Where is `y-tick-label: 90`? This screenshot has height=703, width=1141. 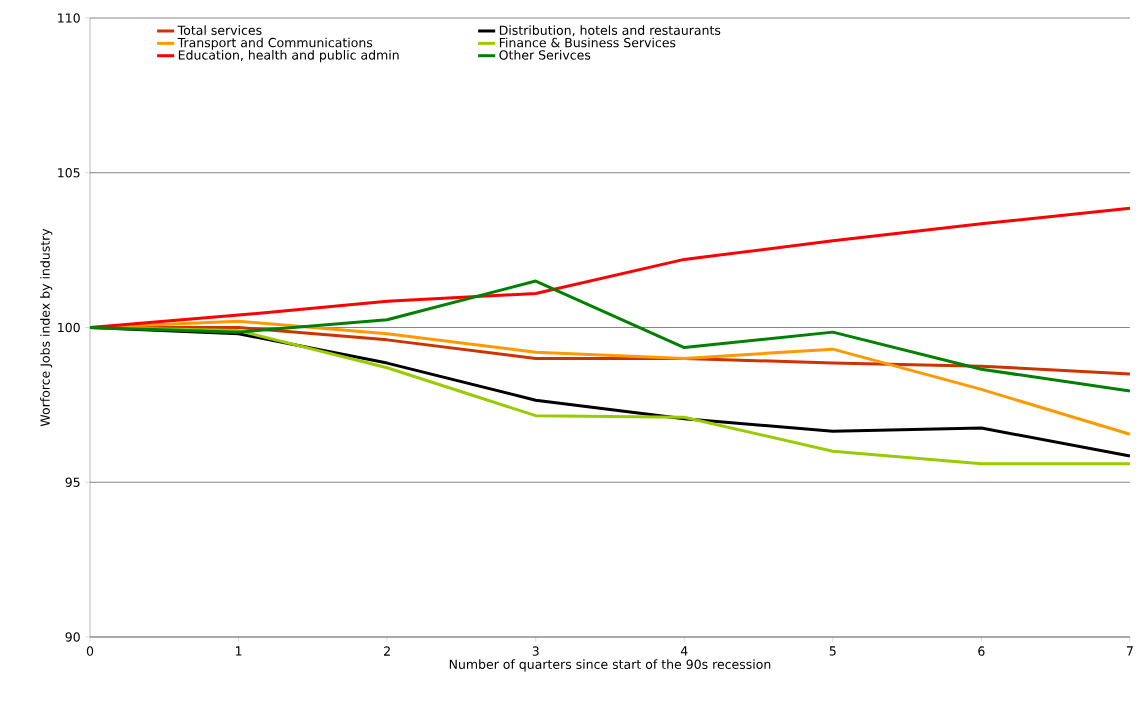 y-tick-label: 90 is located at coordinates (72, 637).